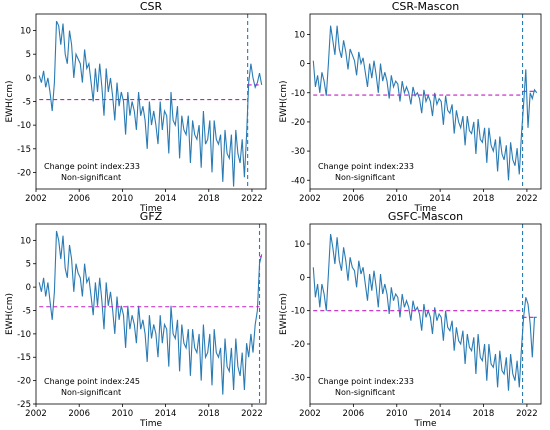  Describe the element at coordinates (426, 6) in the screenshot. I see `panel-title: CSR-Mascon` at that location.